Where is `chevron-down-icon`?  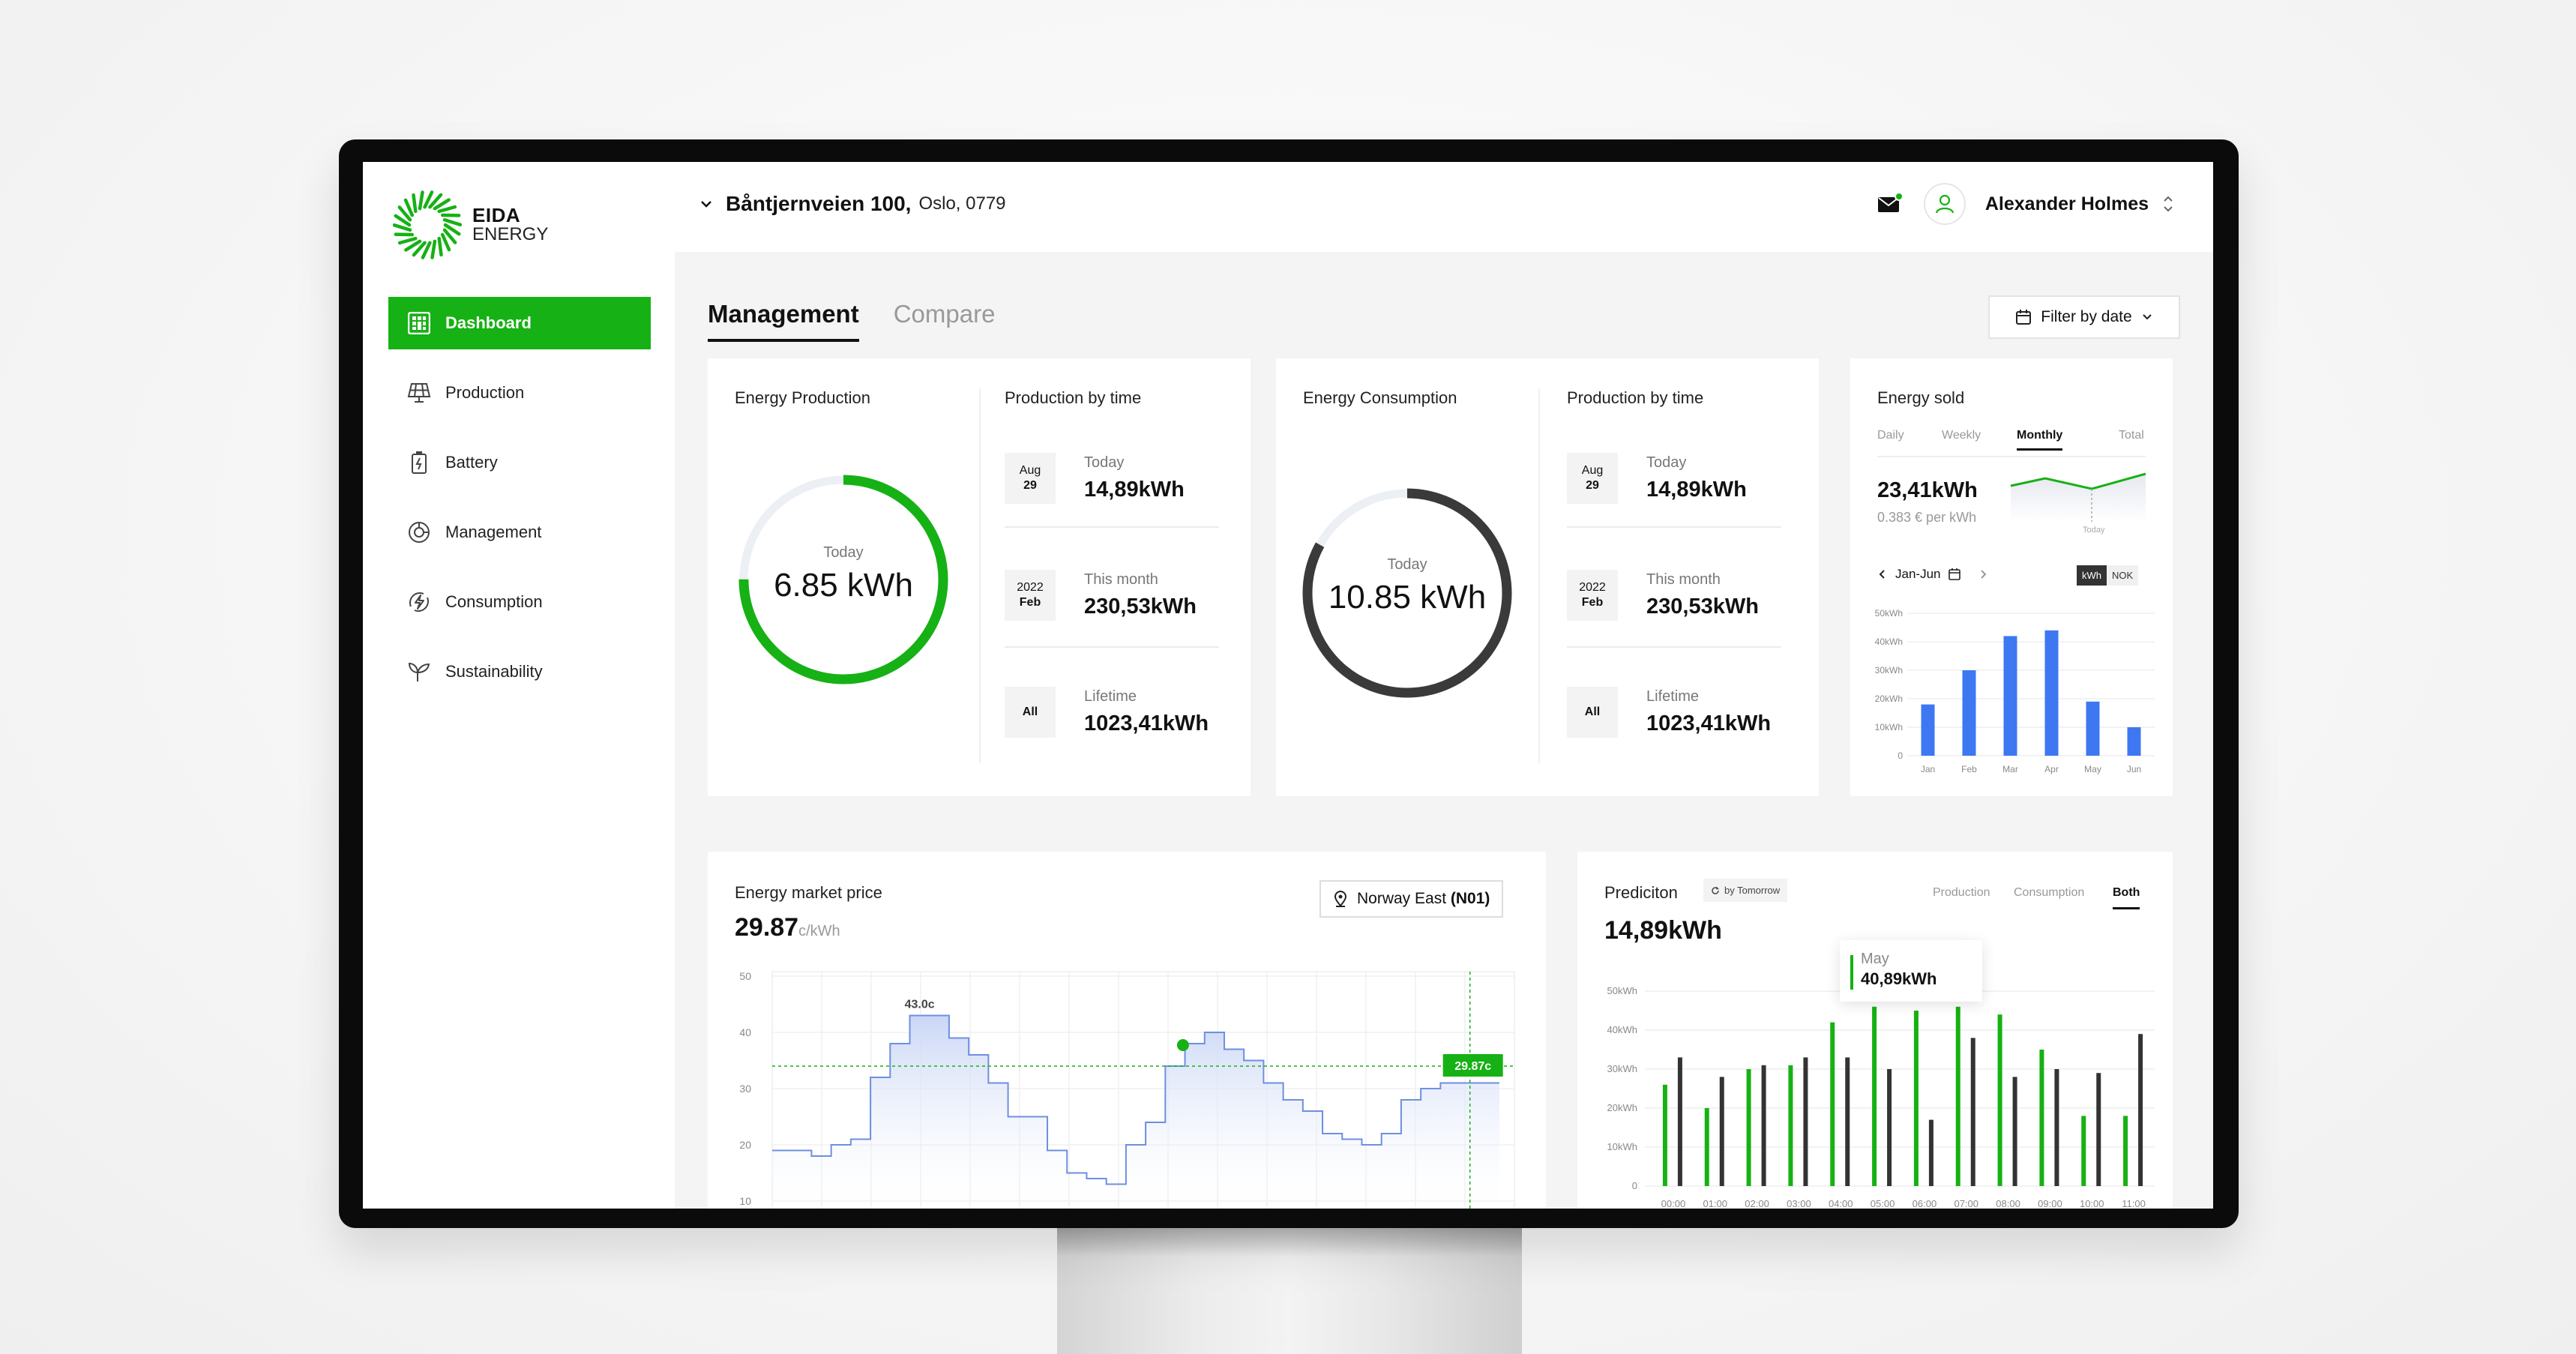
chevron-down-icon is located at coordinates (2147, 317).